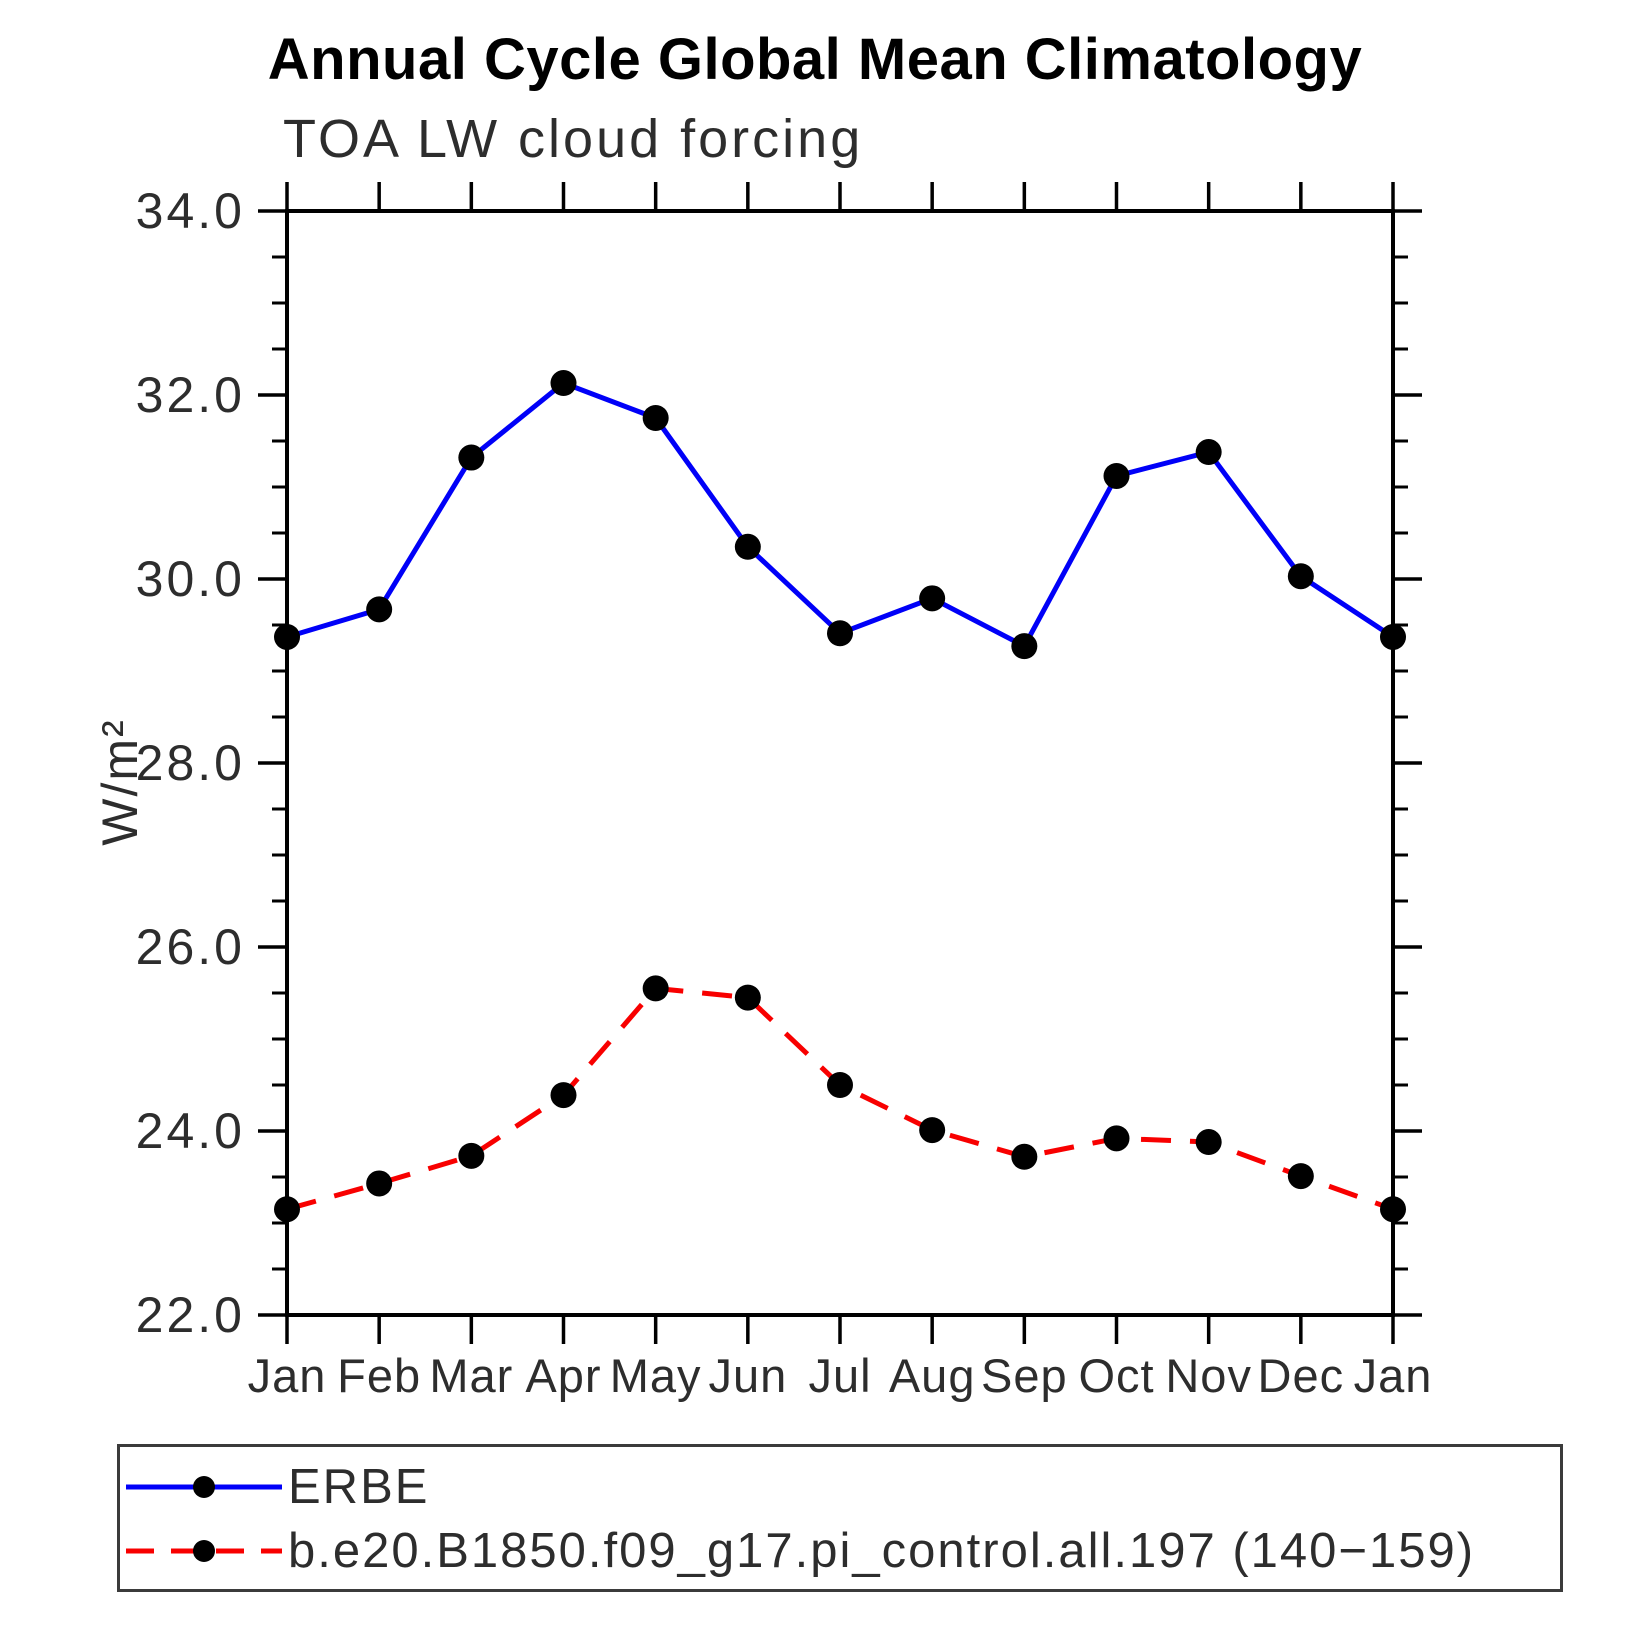 The image size is (1630, 1630). I want to click on x-tick-label: Apr, so click(563, 1375).